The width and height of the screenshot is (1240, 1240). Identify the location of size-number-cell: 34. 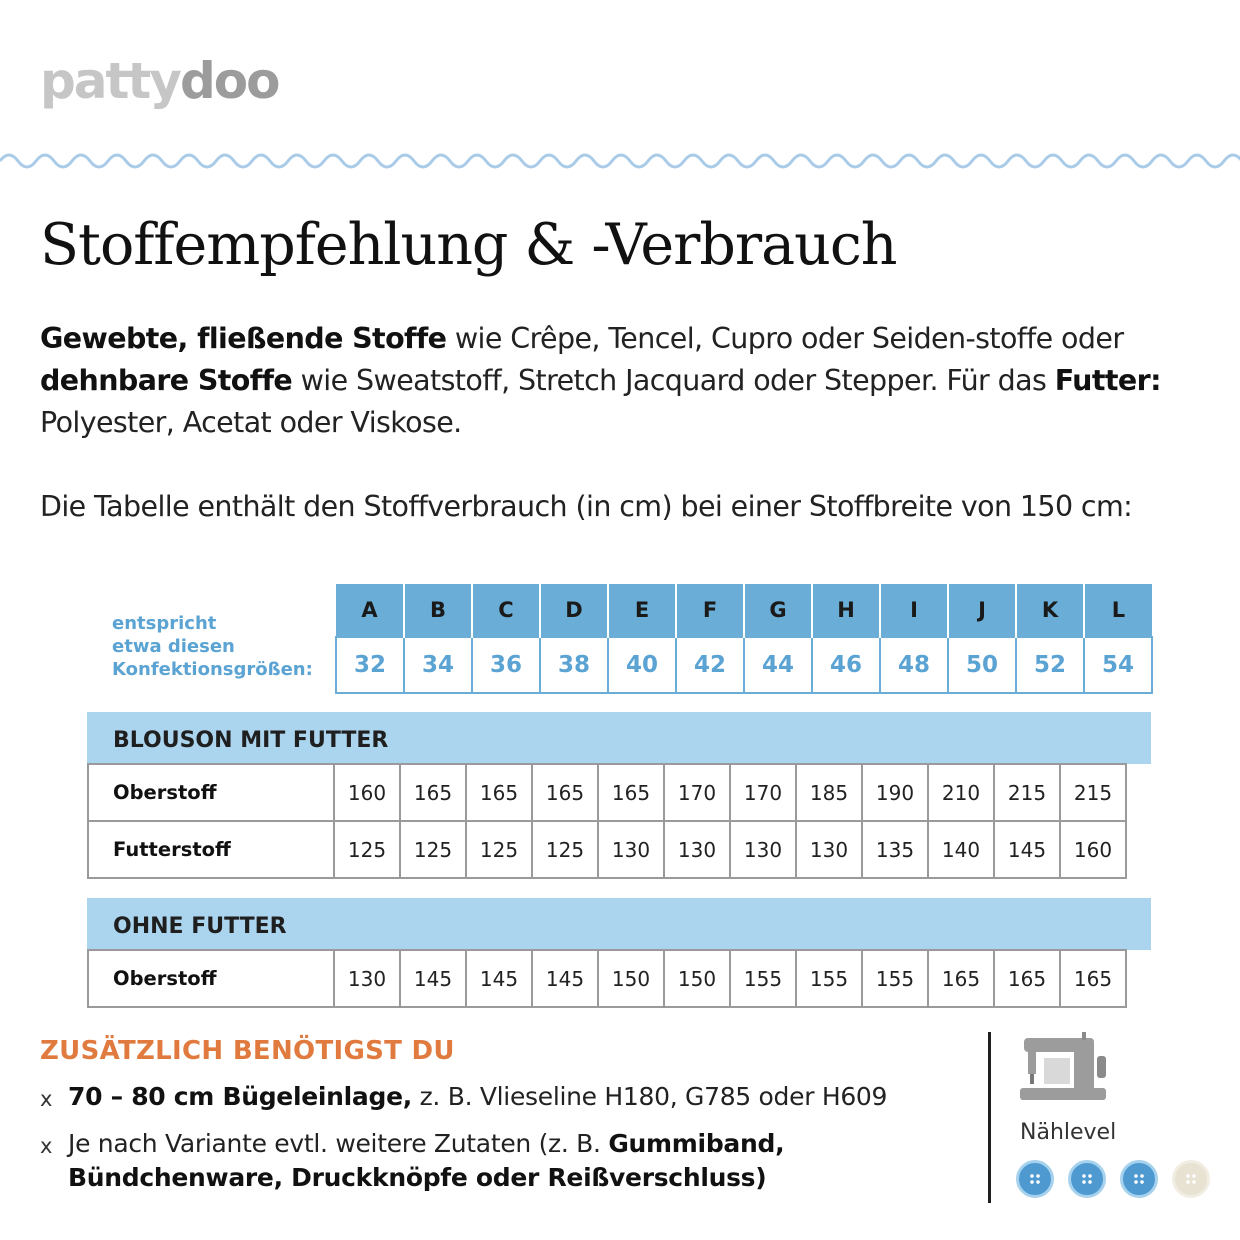
(438, 665).